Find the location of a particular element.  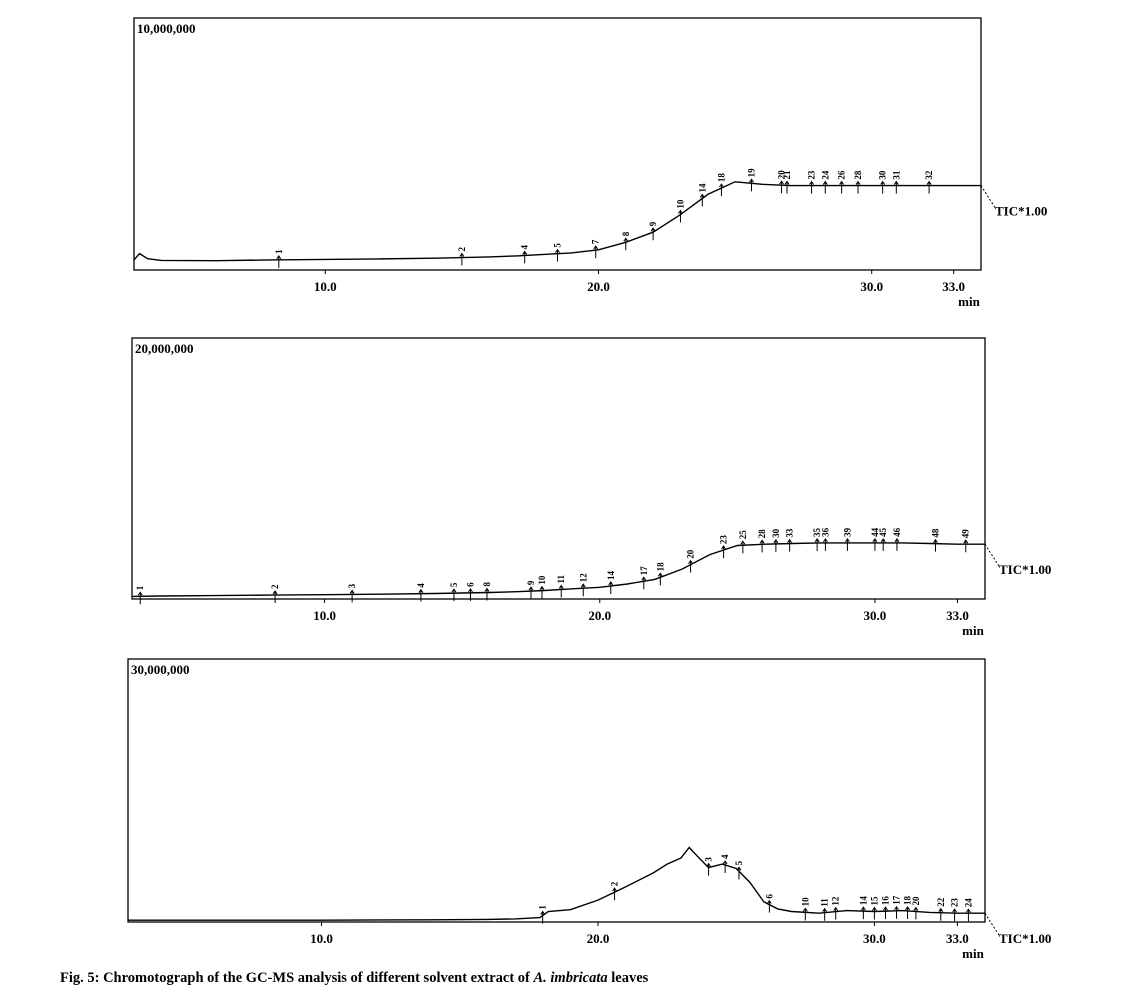

peak-label: 16 is located at coordinates (885, 901).